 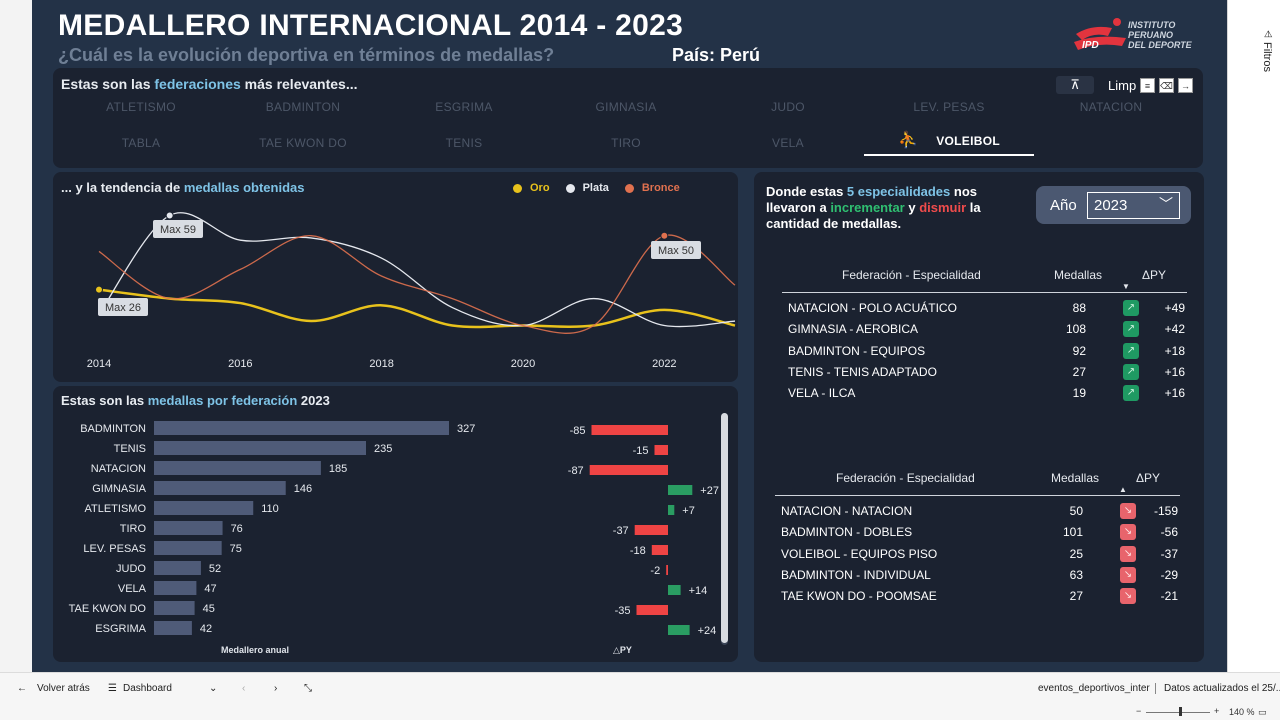 I want to click on legend-label: Oro, so click(x=540, y=188).